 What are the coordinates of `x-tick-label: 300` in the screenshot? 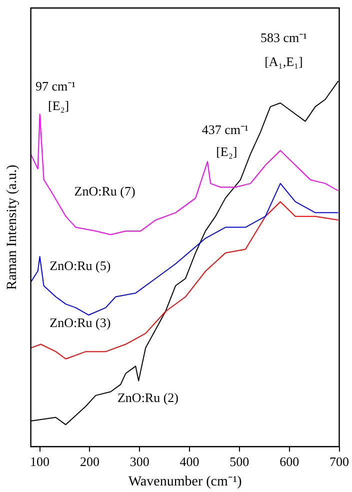 It's located at (140, 461).